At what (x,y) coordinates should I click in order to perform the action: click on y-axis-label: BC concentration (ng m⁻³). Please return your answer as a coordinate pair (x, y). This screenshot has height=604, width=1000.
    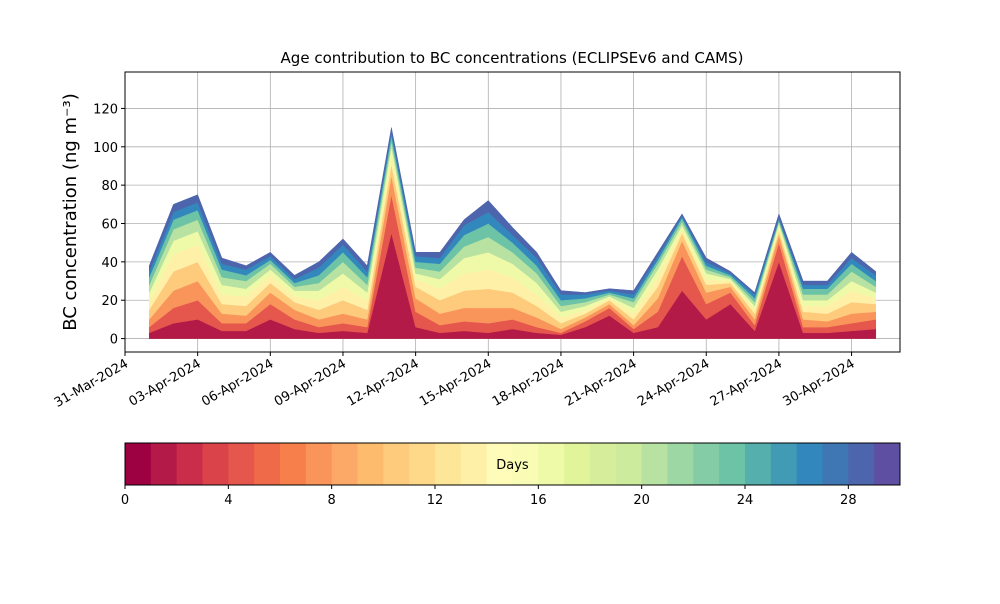
    Looking at the image, I should click on (70, 212).